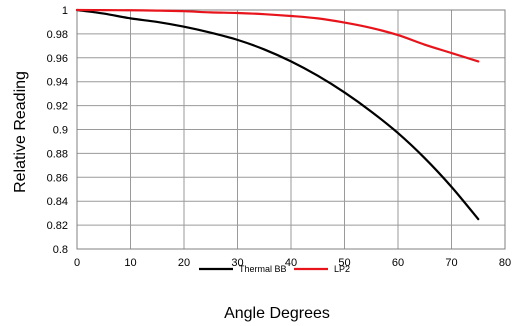 This screenshot has width=517, height=326. Describe the element at coordinates (77, 263) in the screenshot. I see `x-tick-label: 0` at that location.